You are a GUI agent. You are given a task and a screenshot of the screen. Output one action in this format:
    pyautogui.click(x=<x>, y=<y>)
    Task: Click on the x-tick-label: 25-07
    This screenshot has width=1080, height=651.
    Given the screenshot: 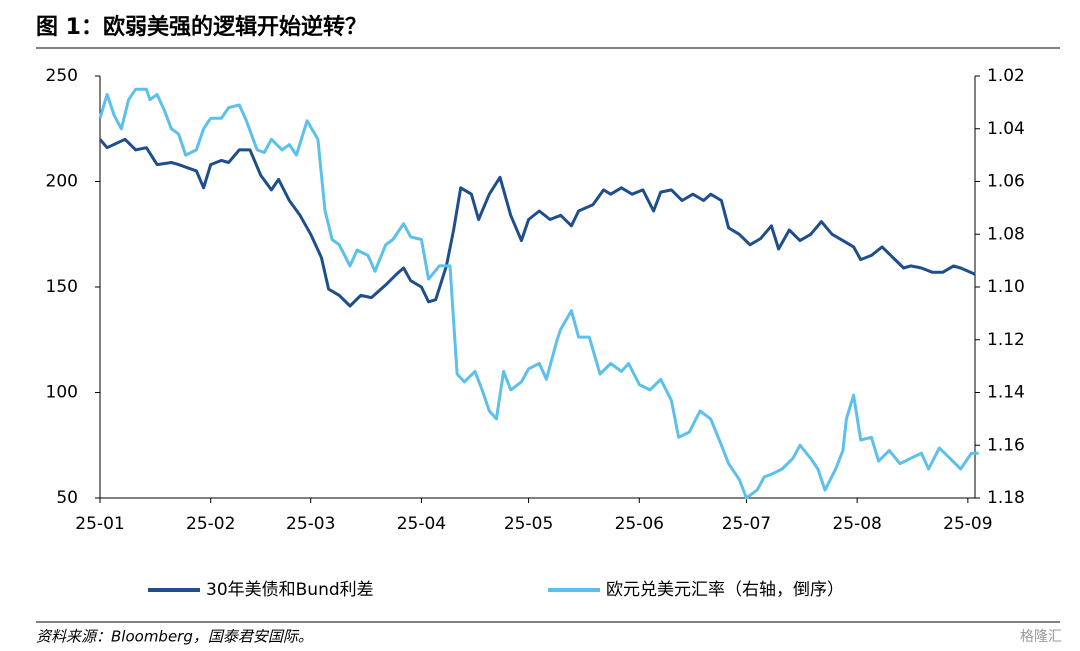 What is the action you would take?
    pyautogui.click(x=746, y=524)
    